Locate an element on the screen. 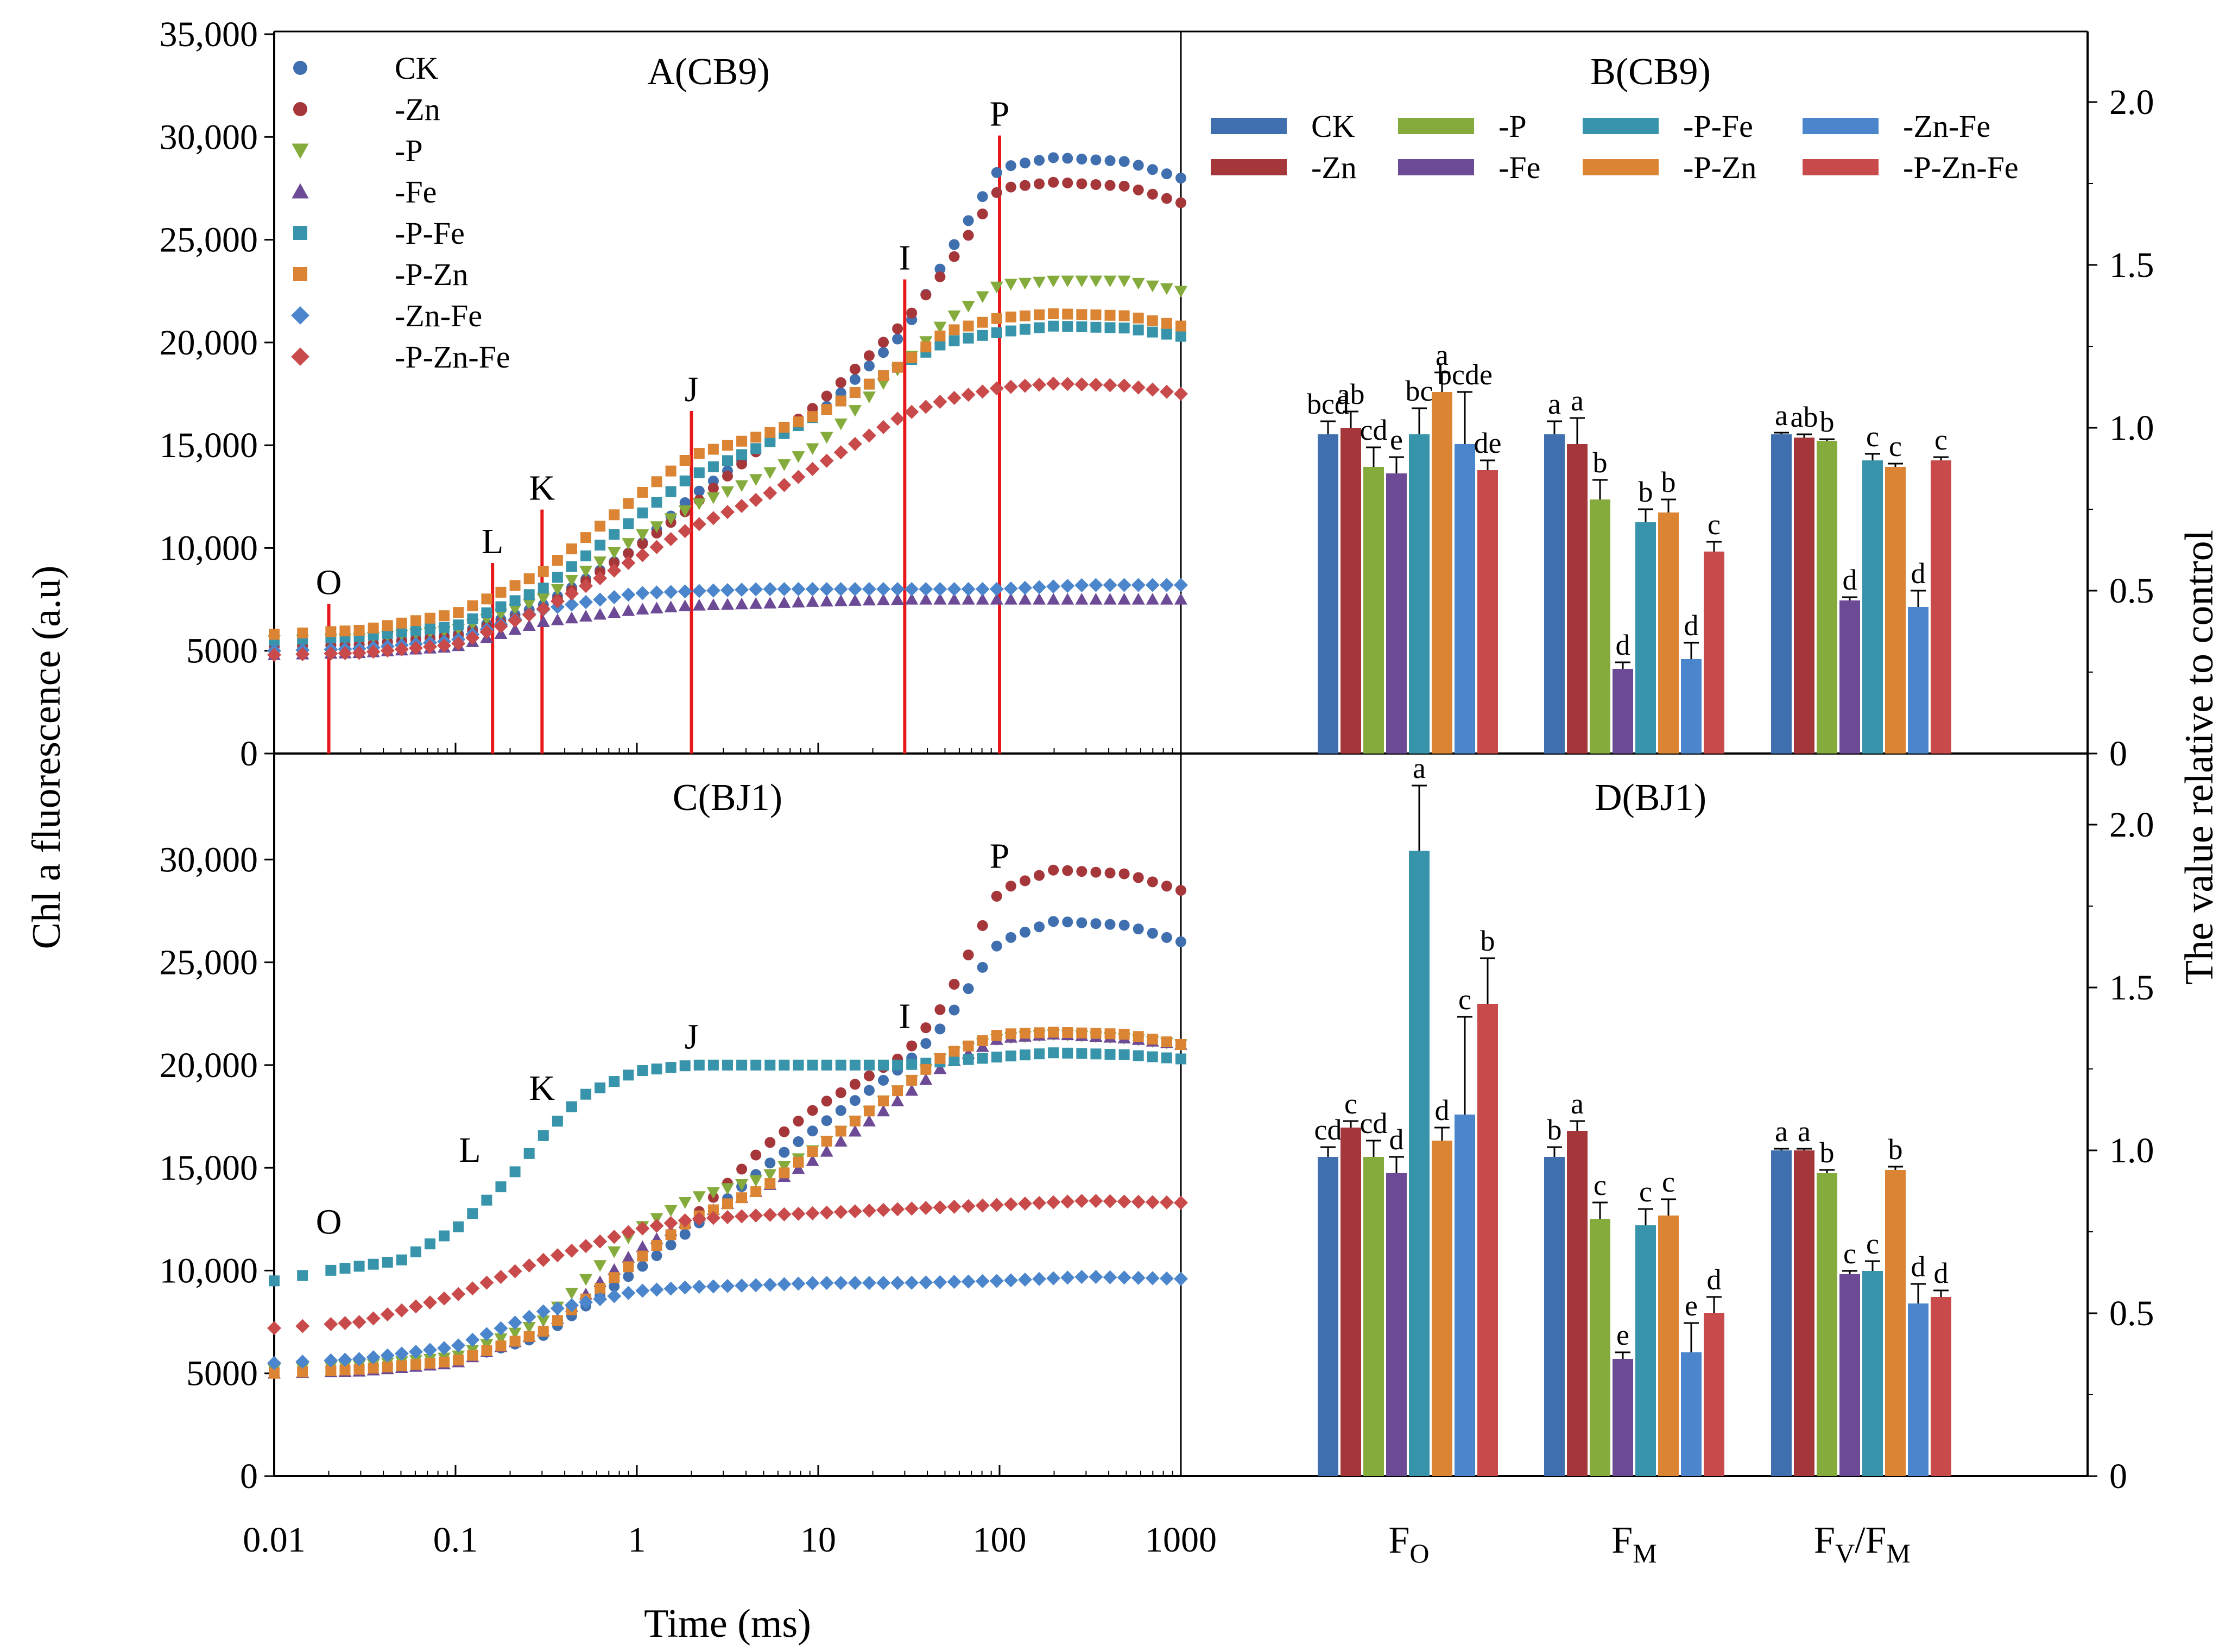 This screenshot has height=1652, width=2232. legend-swatch is located at coordinates (1841, 126).